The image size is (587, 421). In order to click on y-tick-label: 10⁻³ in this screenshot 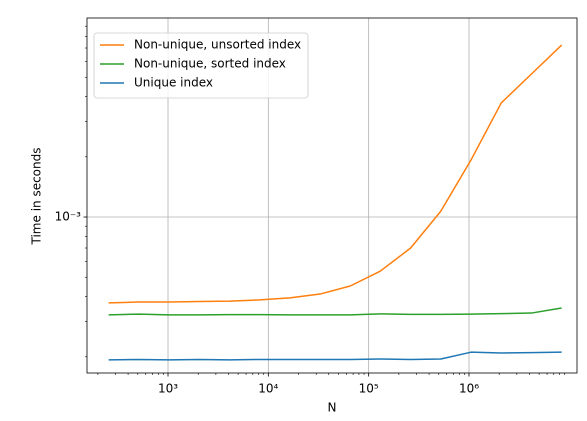, I will do `click(68, 217)`.